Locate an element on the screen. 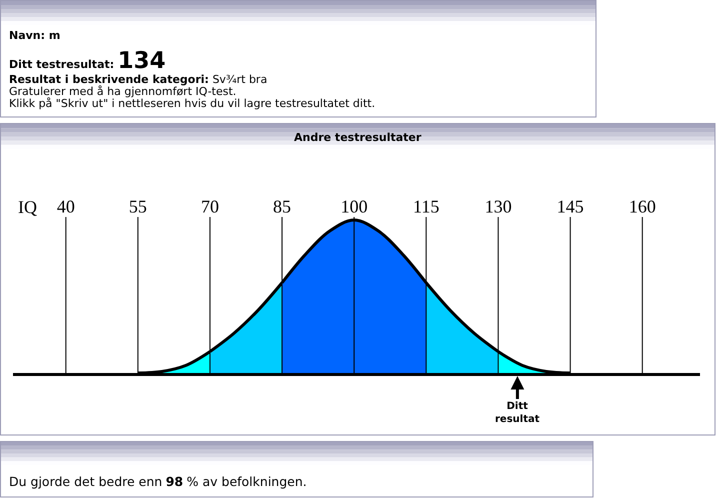 This screenshot has width=718, height=500. chart-title: Andre testresultater is located at coordinates (358, 137).